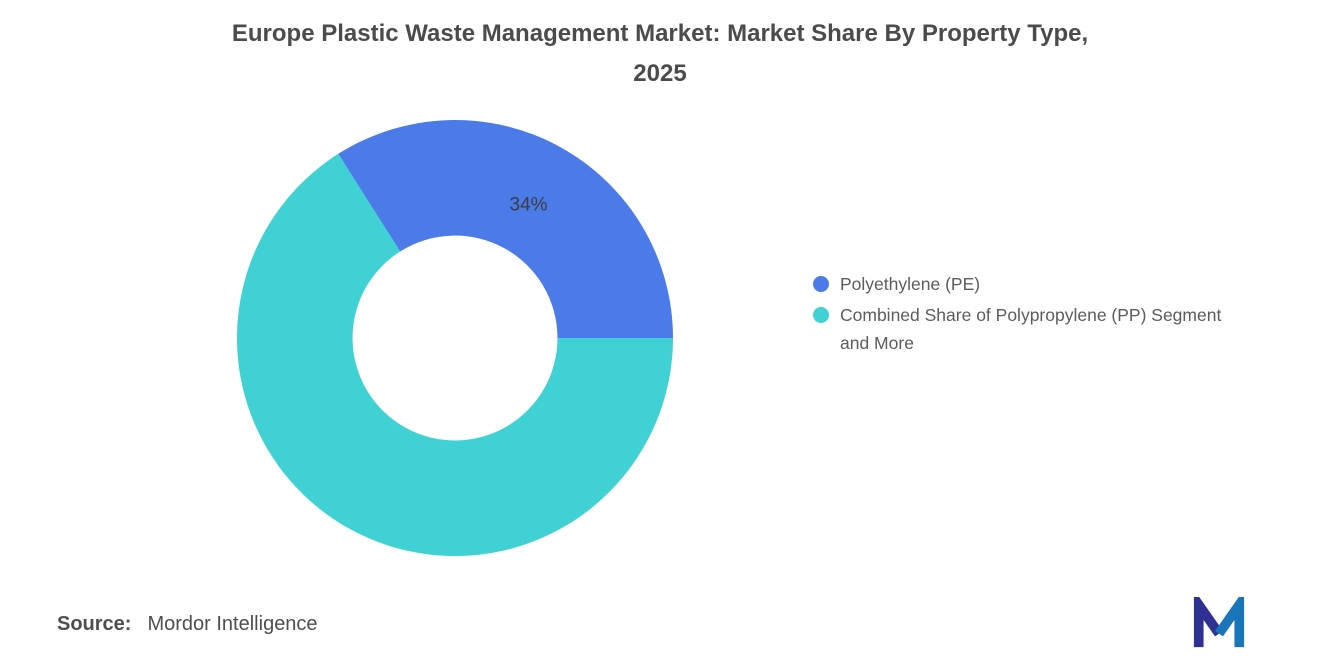 The image size is (1320, 665). Describe the element at coordinates (1028, 284) in the screenshot. I see `legend-item-polyethylene: Polyethylene (PE)` at that location.